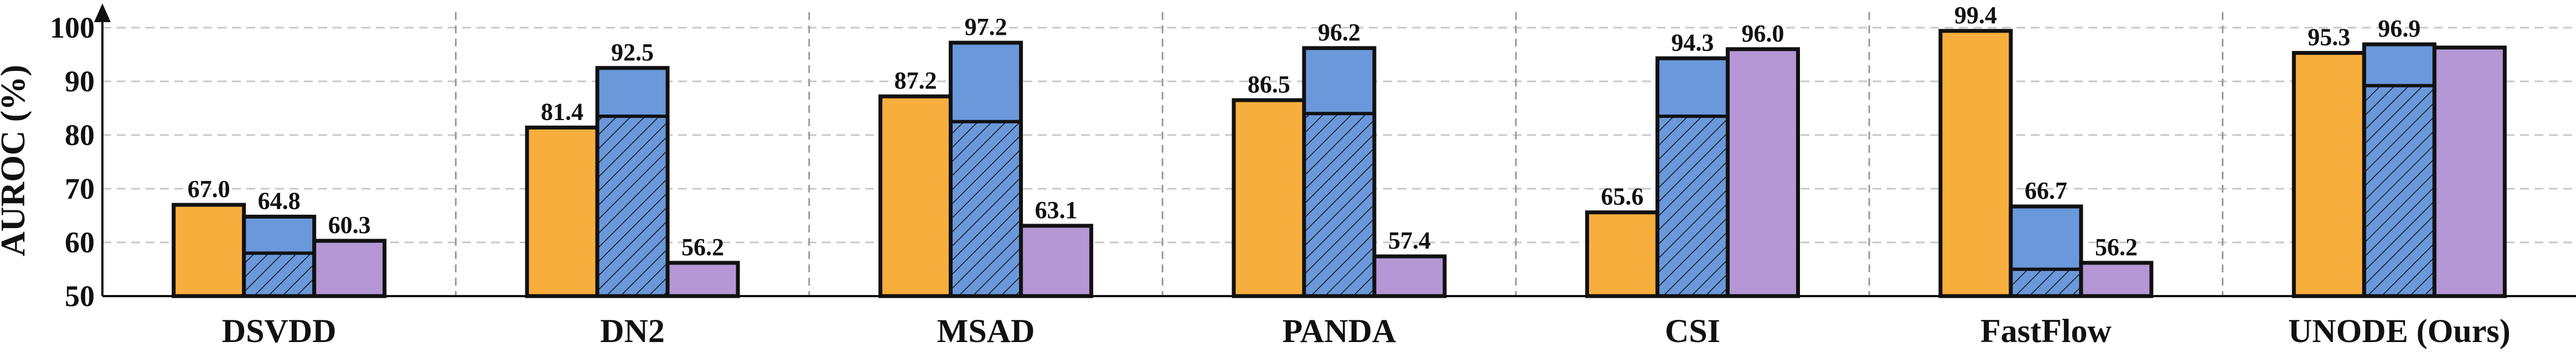 Image resolution: width=2576 pixels, height=352 pixels. Describe the element at coordinates (1339, 32) in the screenshot. I see `bar-value-label: 96.2` at that location.